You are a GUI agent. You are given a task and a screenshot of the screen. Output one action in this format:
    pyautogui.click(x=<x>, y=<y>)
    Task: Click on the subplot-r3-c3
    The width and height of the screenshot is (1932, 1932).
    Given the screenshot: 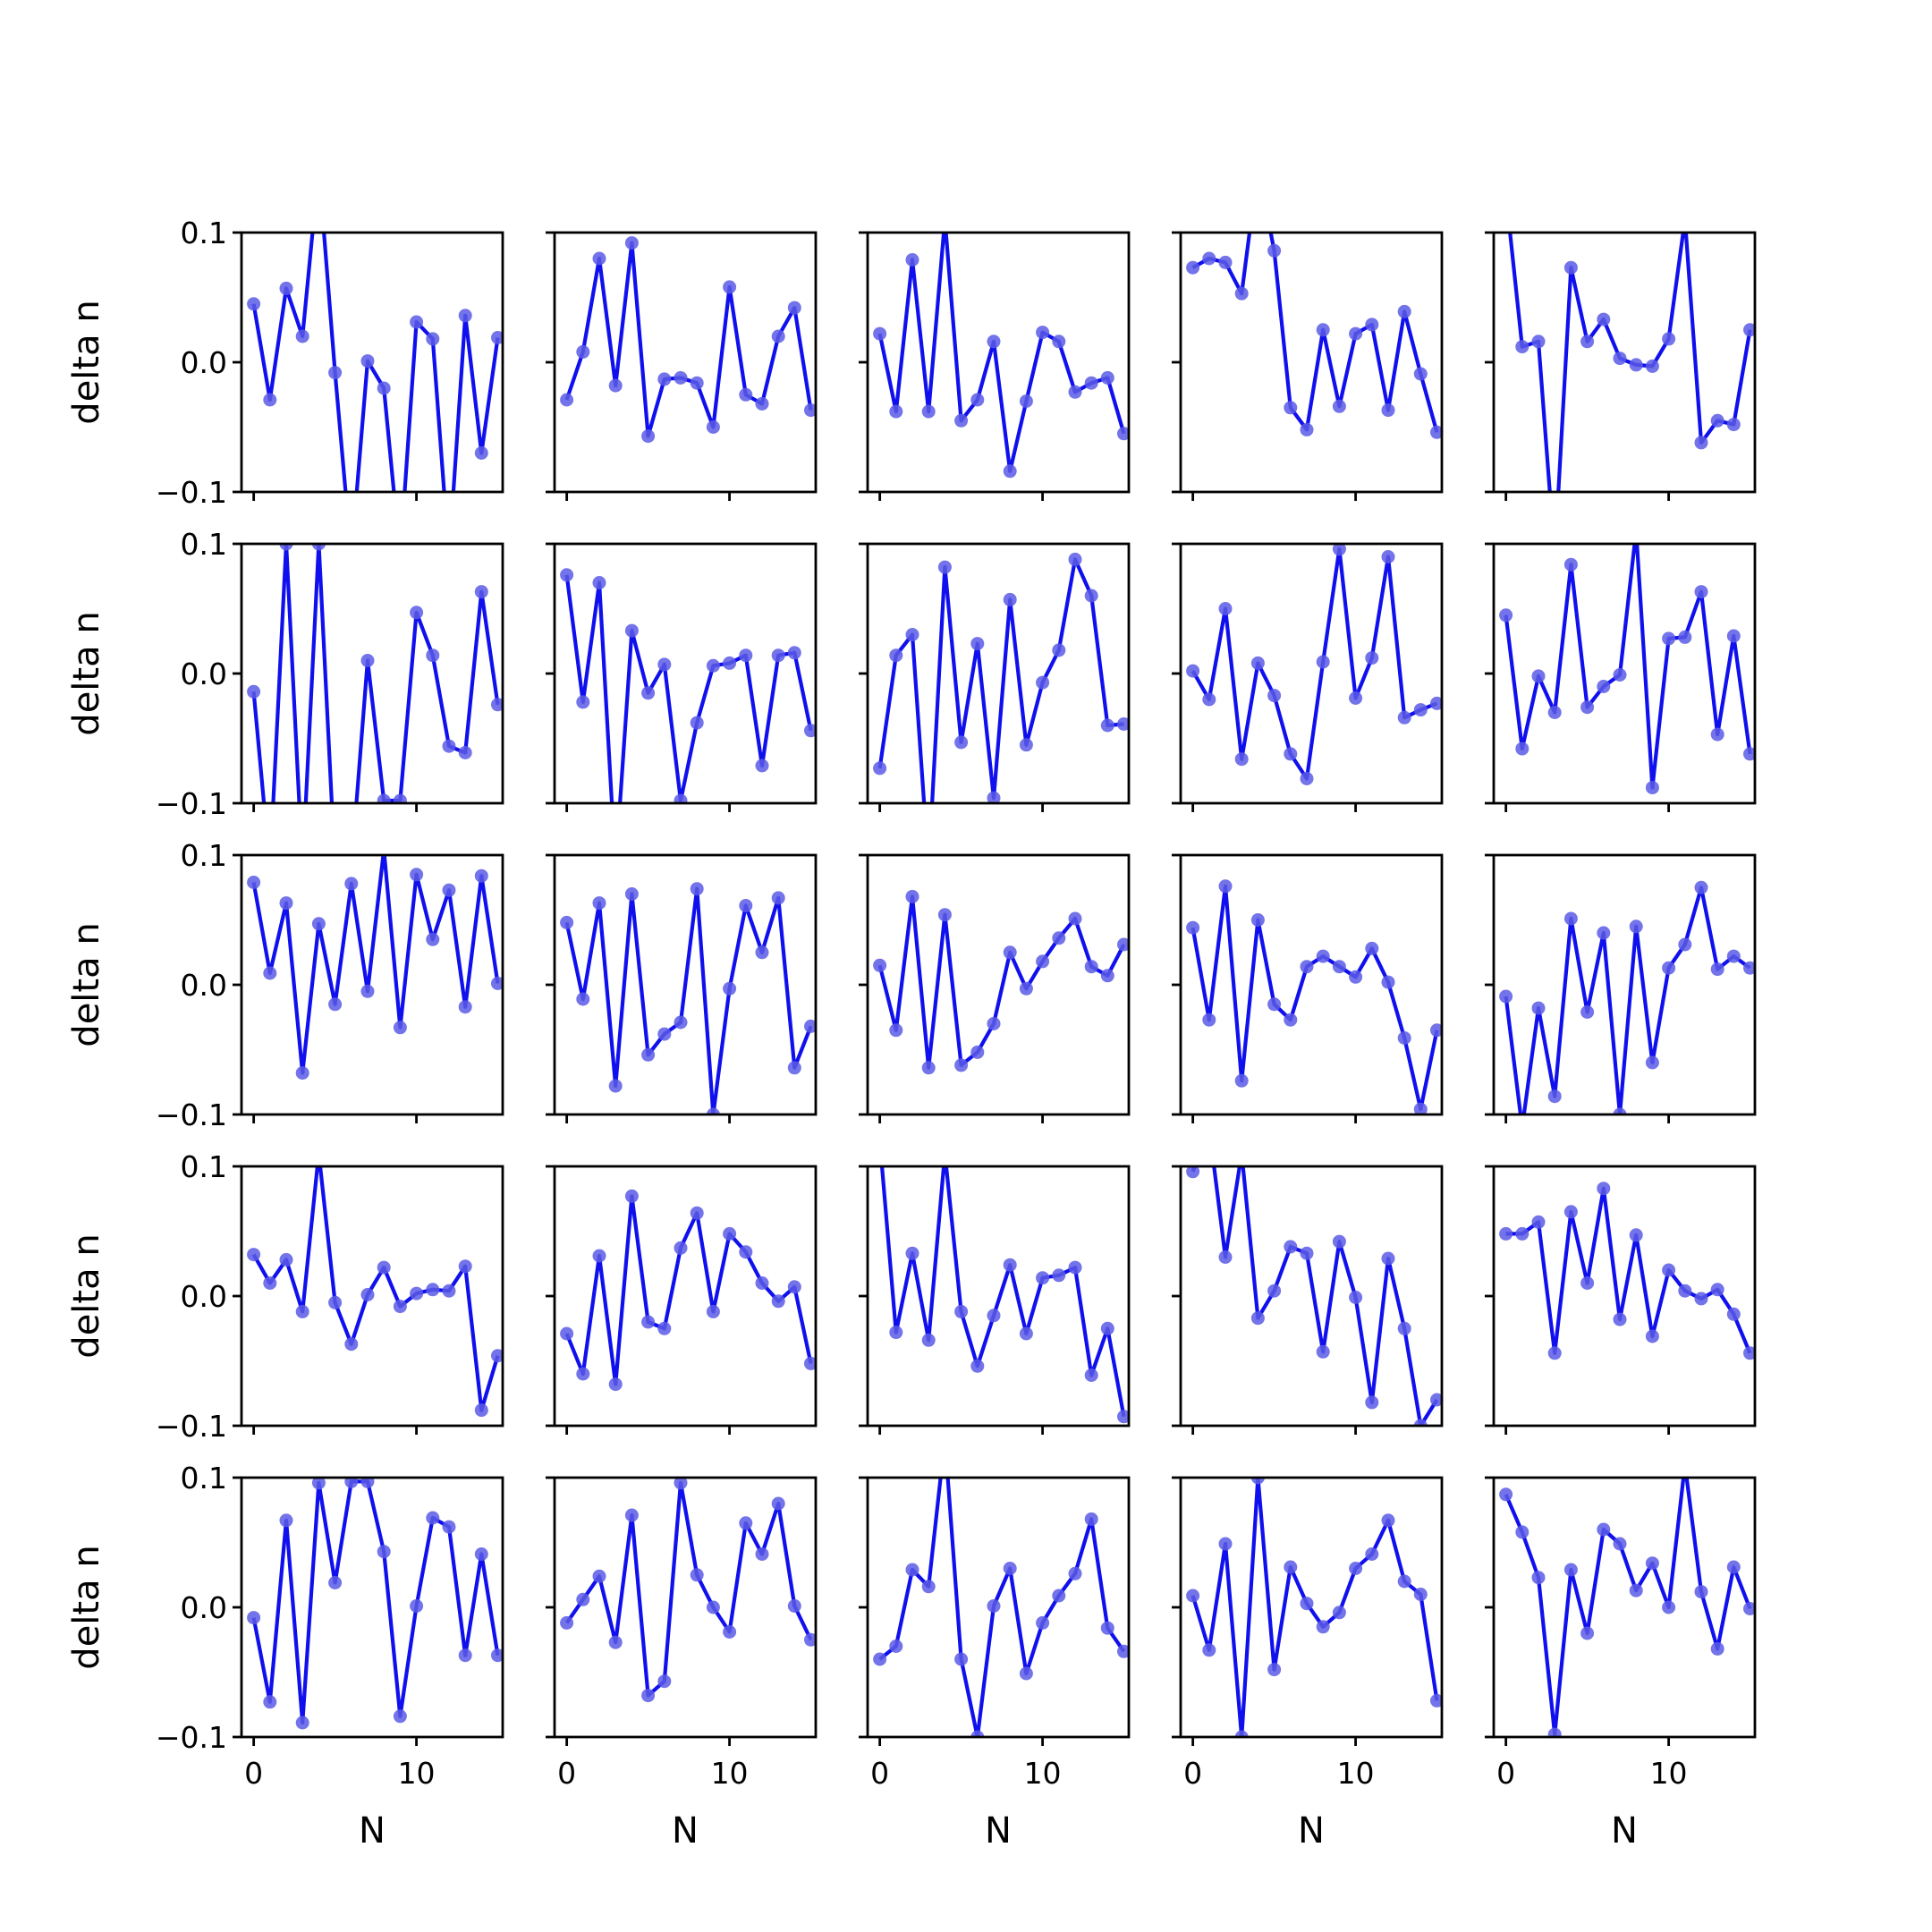 What is the action you would take?
    pyautogui.click(x=1308, y=1300)
    